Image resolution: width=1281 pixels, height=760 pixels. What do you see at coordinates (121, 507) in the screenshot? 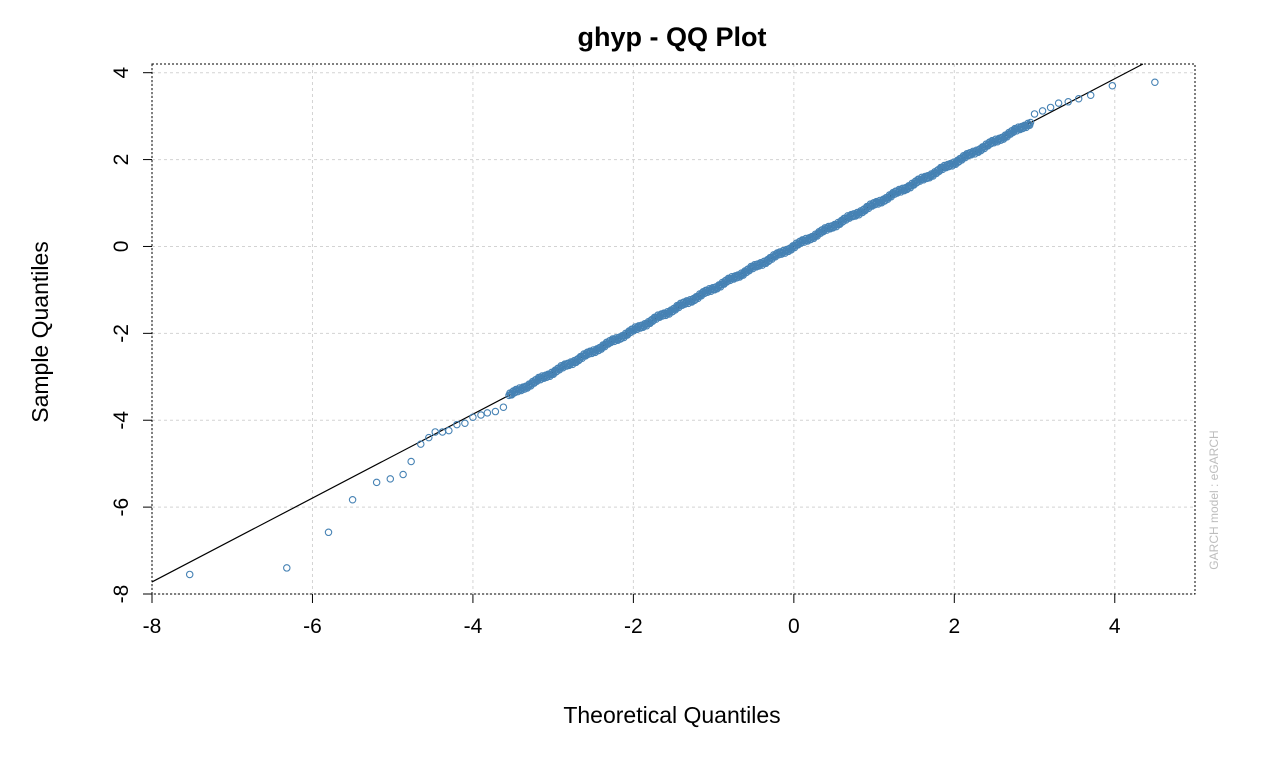
I see `y-tick-label: -6` at bounding box center [121, 507].